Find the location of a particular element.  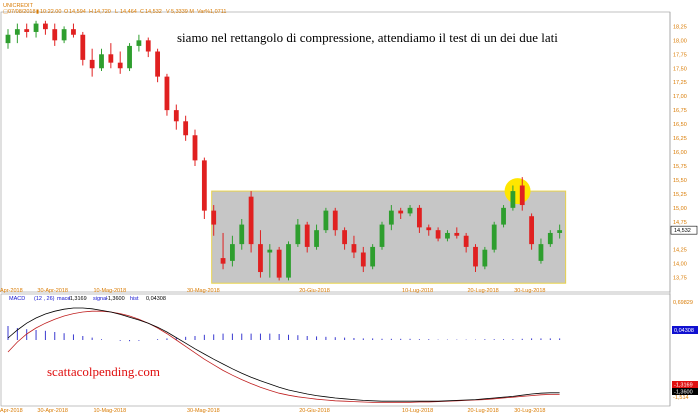

price-x-tick-label: 30-Mag-2018 is located at coordinates (203, 291).